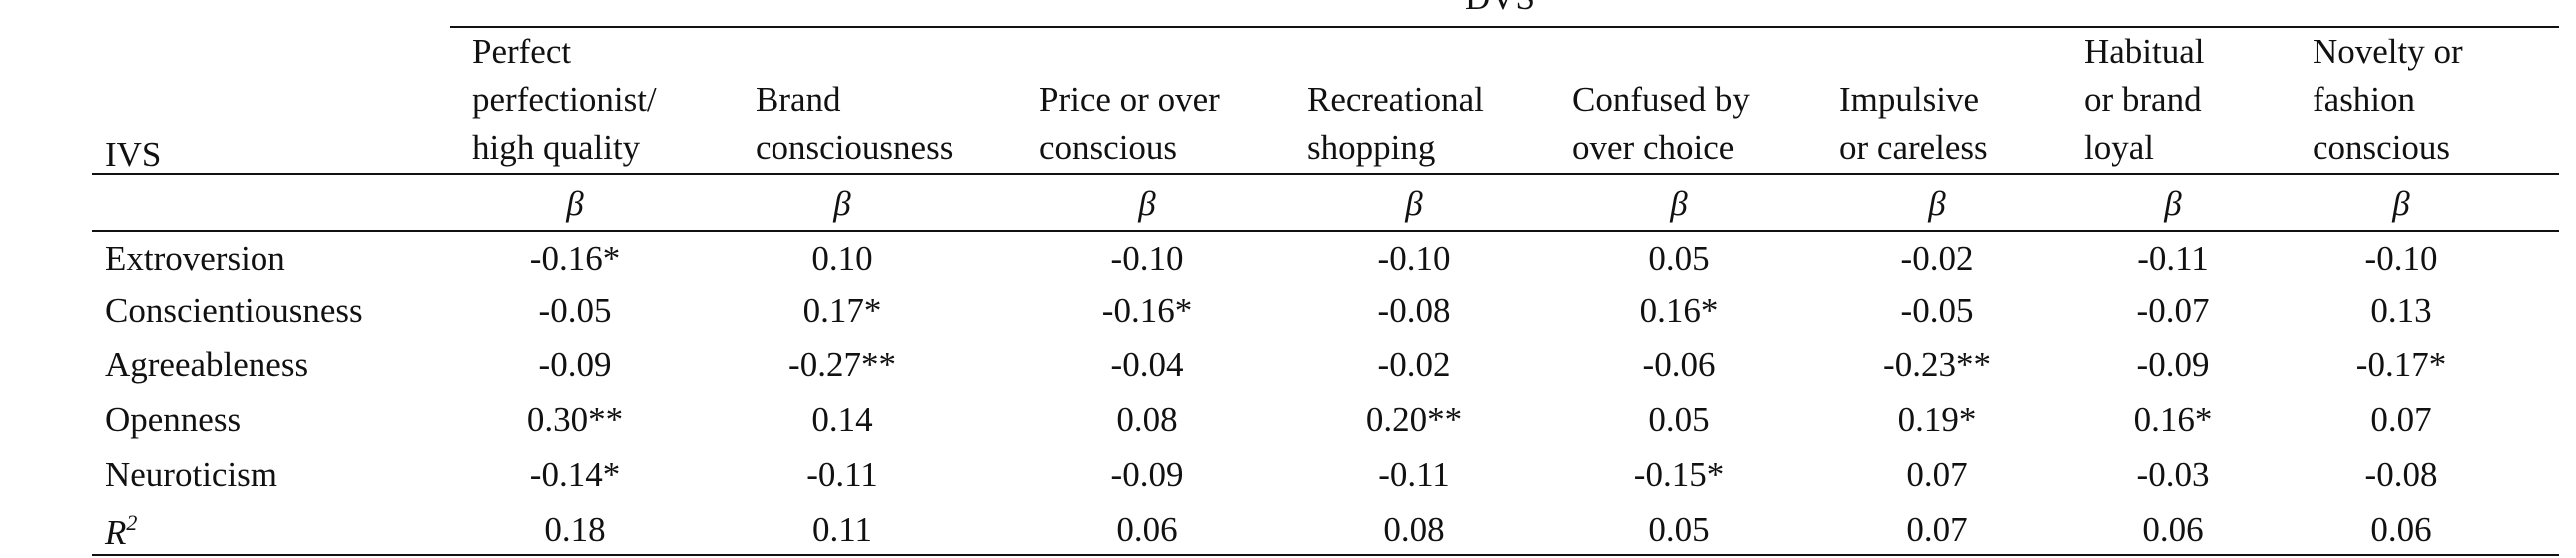 The width and height of the screenshot is (2576, 558). I want to click on column-header-line: Recreational, so click(1395, 100).